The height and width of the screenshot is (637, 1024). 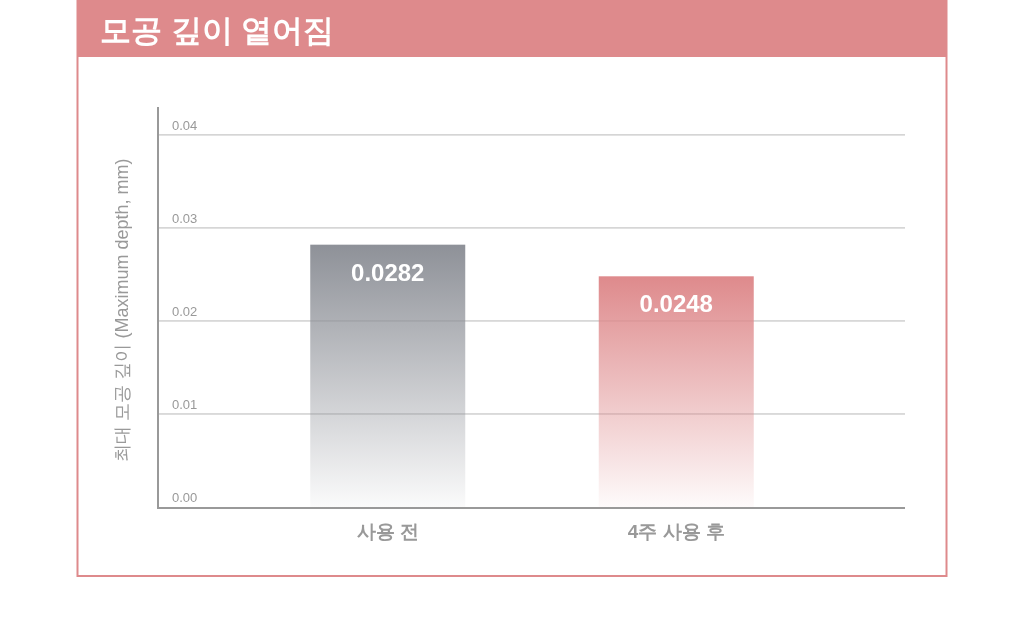 I want to click on y-tick-label: 0.02, so click(x=185, y=311).